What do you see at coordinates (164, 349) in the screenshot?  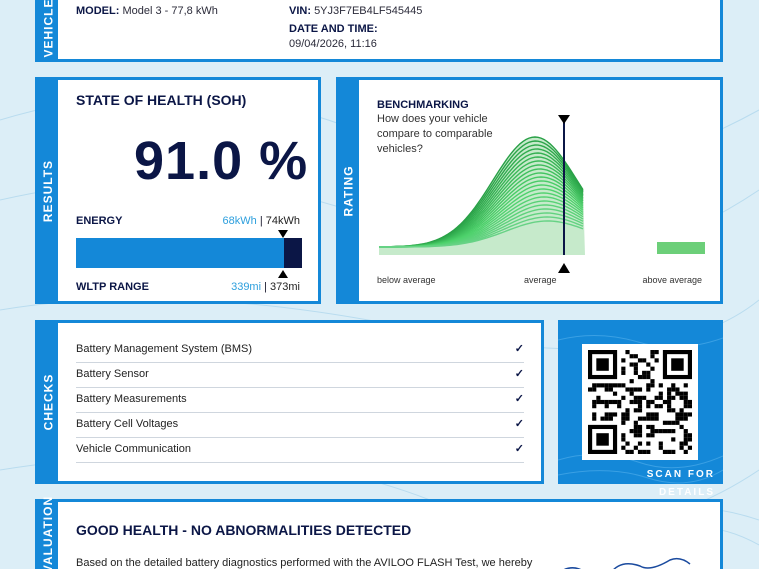 I see `check-label: Battery Management System (BMS)` at bounding box center [164, 349].